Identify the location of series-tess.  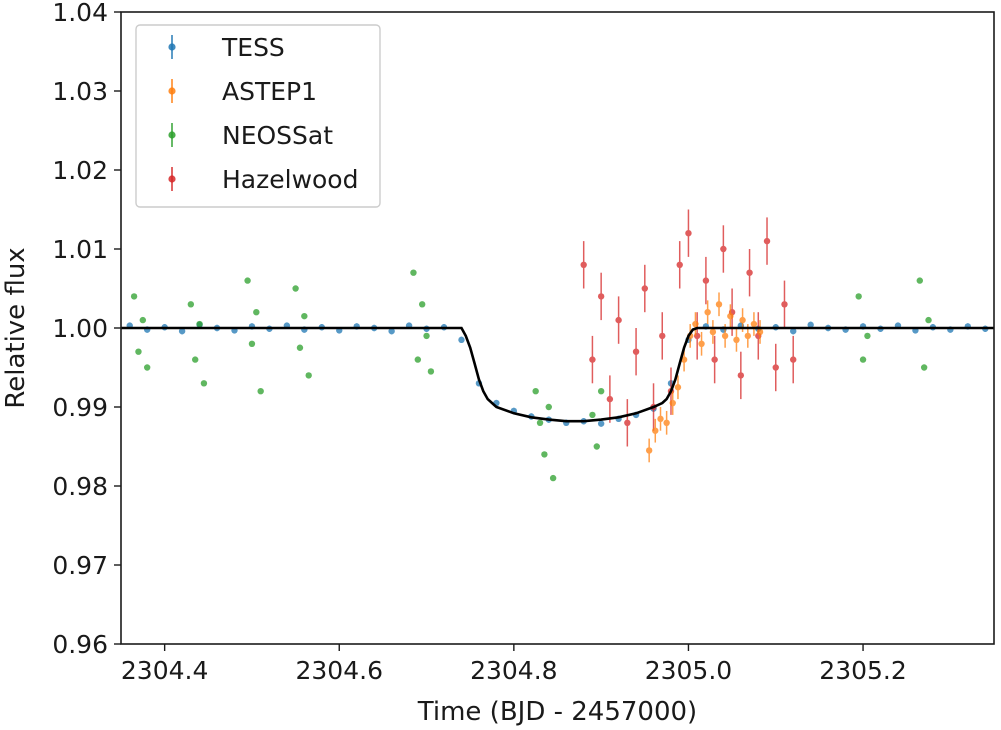
(557, 374).